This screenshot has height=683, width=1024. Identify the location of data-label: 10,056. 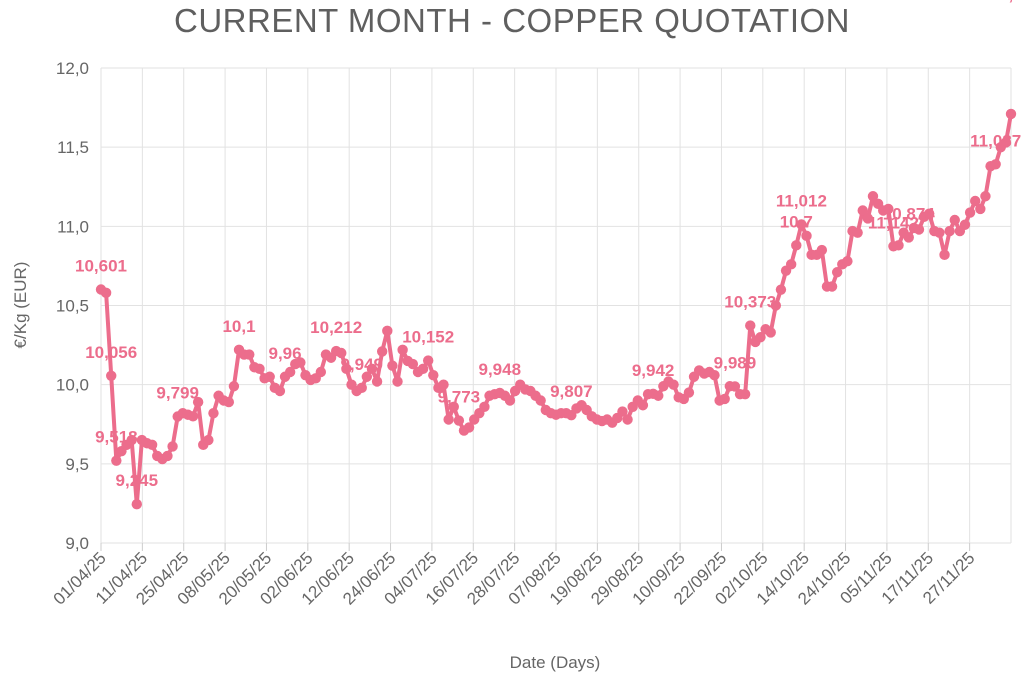
(111, 352).